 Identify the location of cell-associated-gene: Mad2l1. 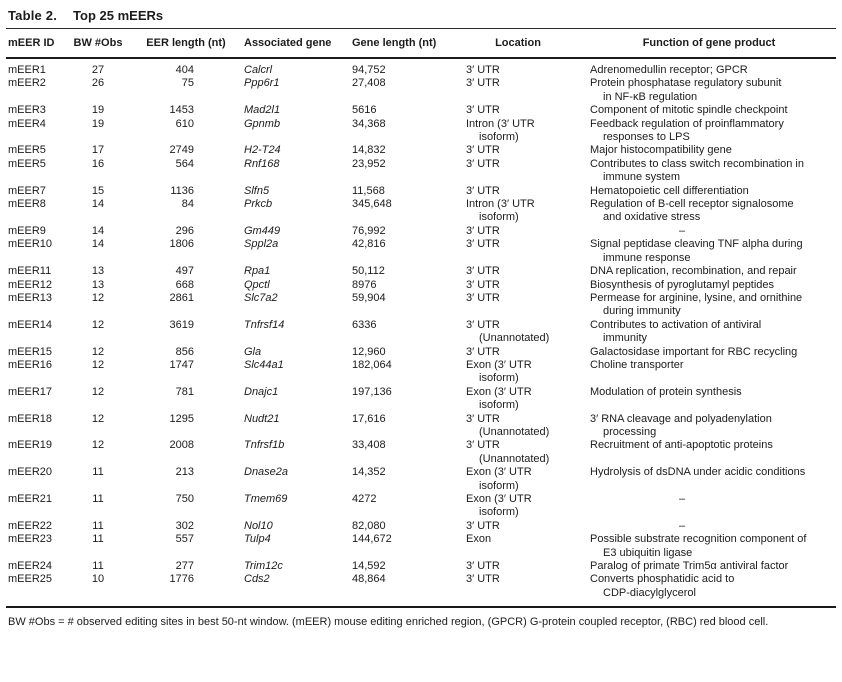
(262, 110).